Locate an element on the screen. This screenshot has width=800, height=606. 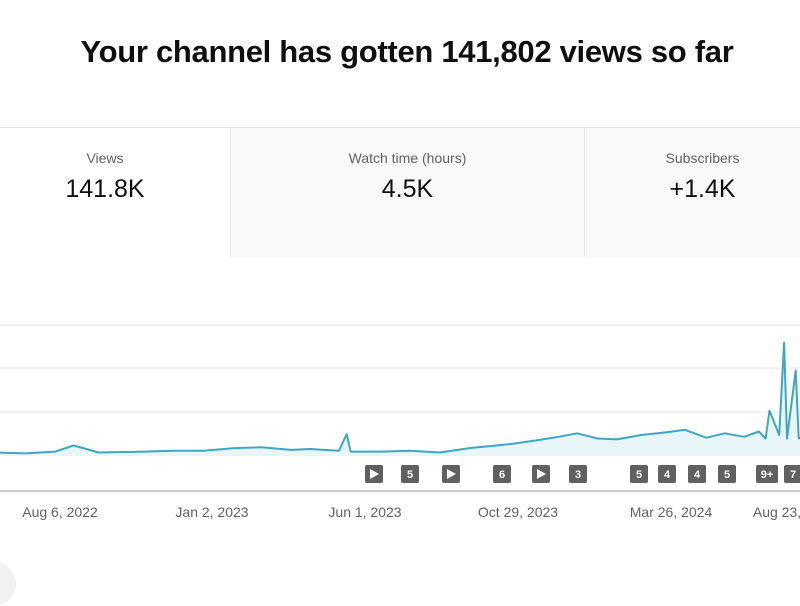
video-count-marker: 3 is located at coordinates (578, 474).